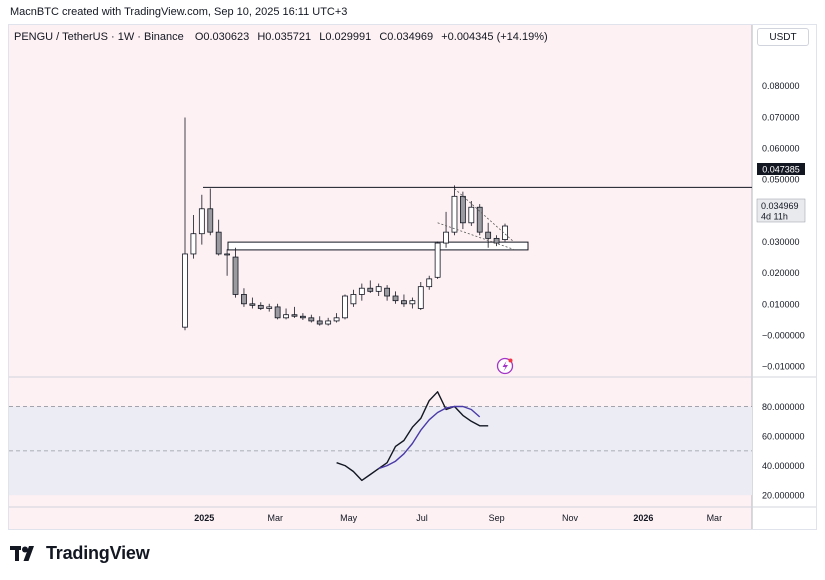 The width and height of the screenshot is (825, 580). Describe the element at coordinates (783, 37) in the screenshot. I see `currency-button: USDT` at that location.